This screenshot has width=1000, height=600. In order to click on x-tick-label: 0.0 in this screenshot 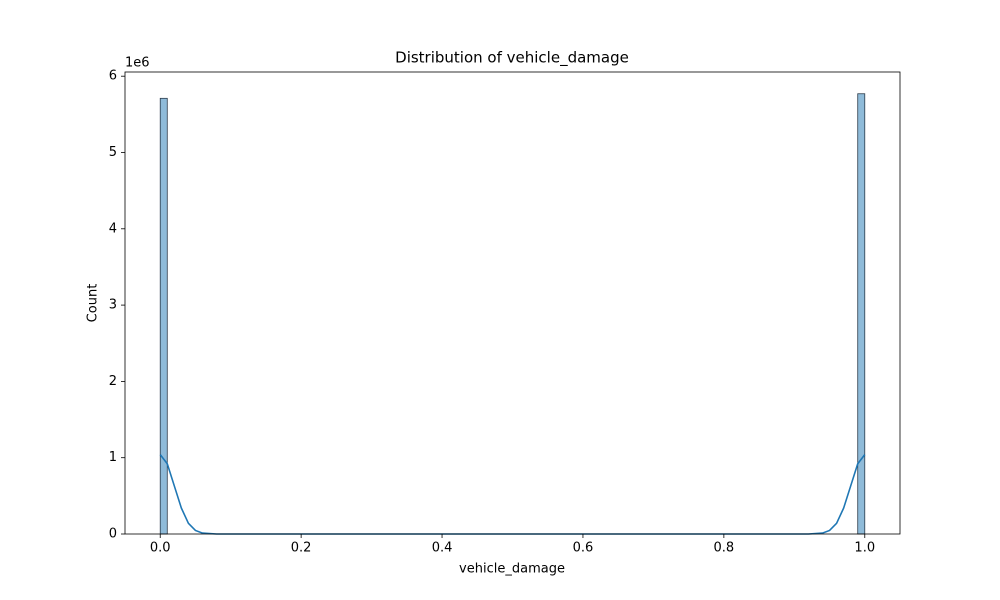, I will do `click(160, 548)`.